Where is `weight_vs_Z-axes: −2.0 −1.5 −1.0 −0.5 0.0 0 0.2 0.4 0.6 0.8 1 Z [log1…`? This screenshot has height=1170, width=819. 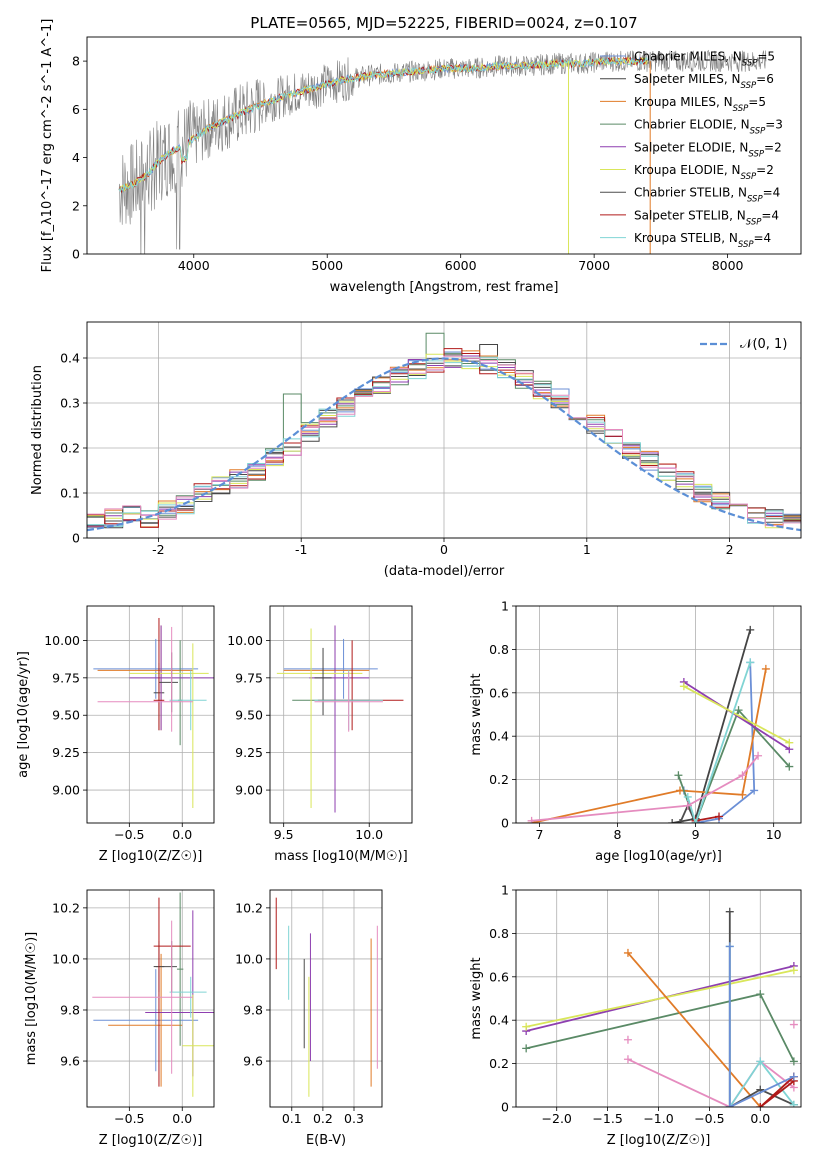 weight_vs_Z-axes: −2.0 −1.5 −1.0 −0.5 0.0 0 0.2 0.4 0.6 0.8 1 Z [log1… is located at coordinates (635, 1015).